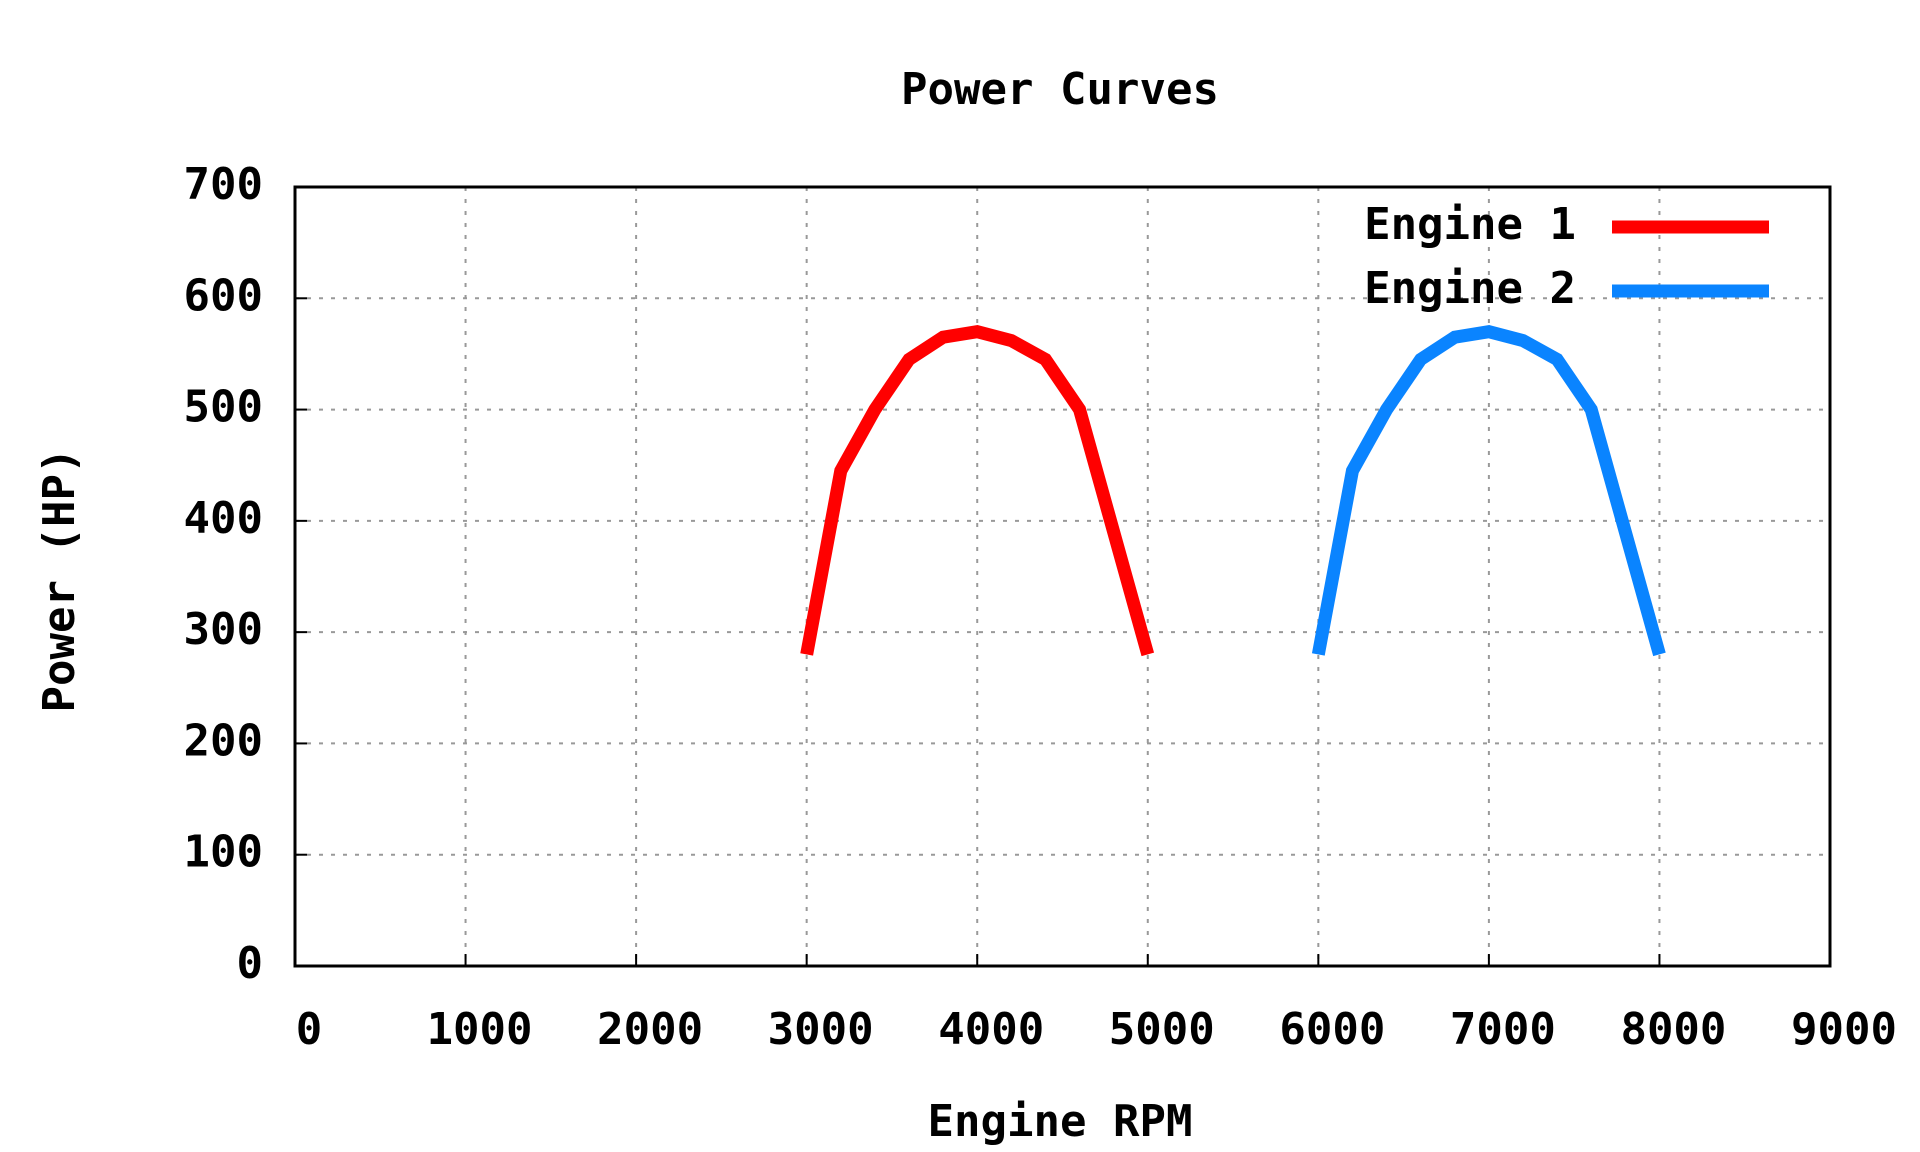 The height and width of the screenshot is (1152, 1920). I want to click on x-tick-label: 6000, so click(1332, 1029).